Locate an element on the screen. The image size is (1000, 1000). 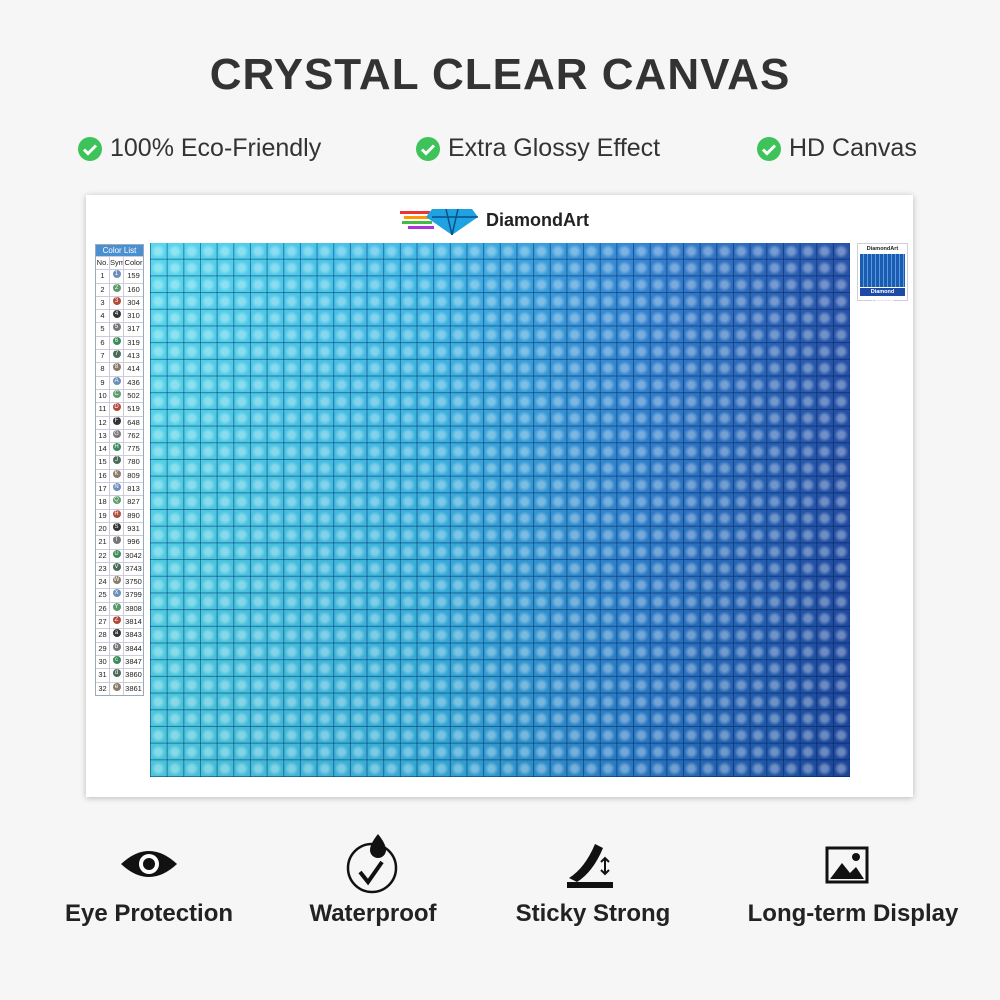
color-row: 1 1 159 is located at coordinates (119, 276).